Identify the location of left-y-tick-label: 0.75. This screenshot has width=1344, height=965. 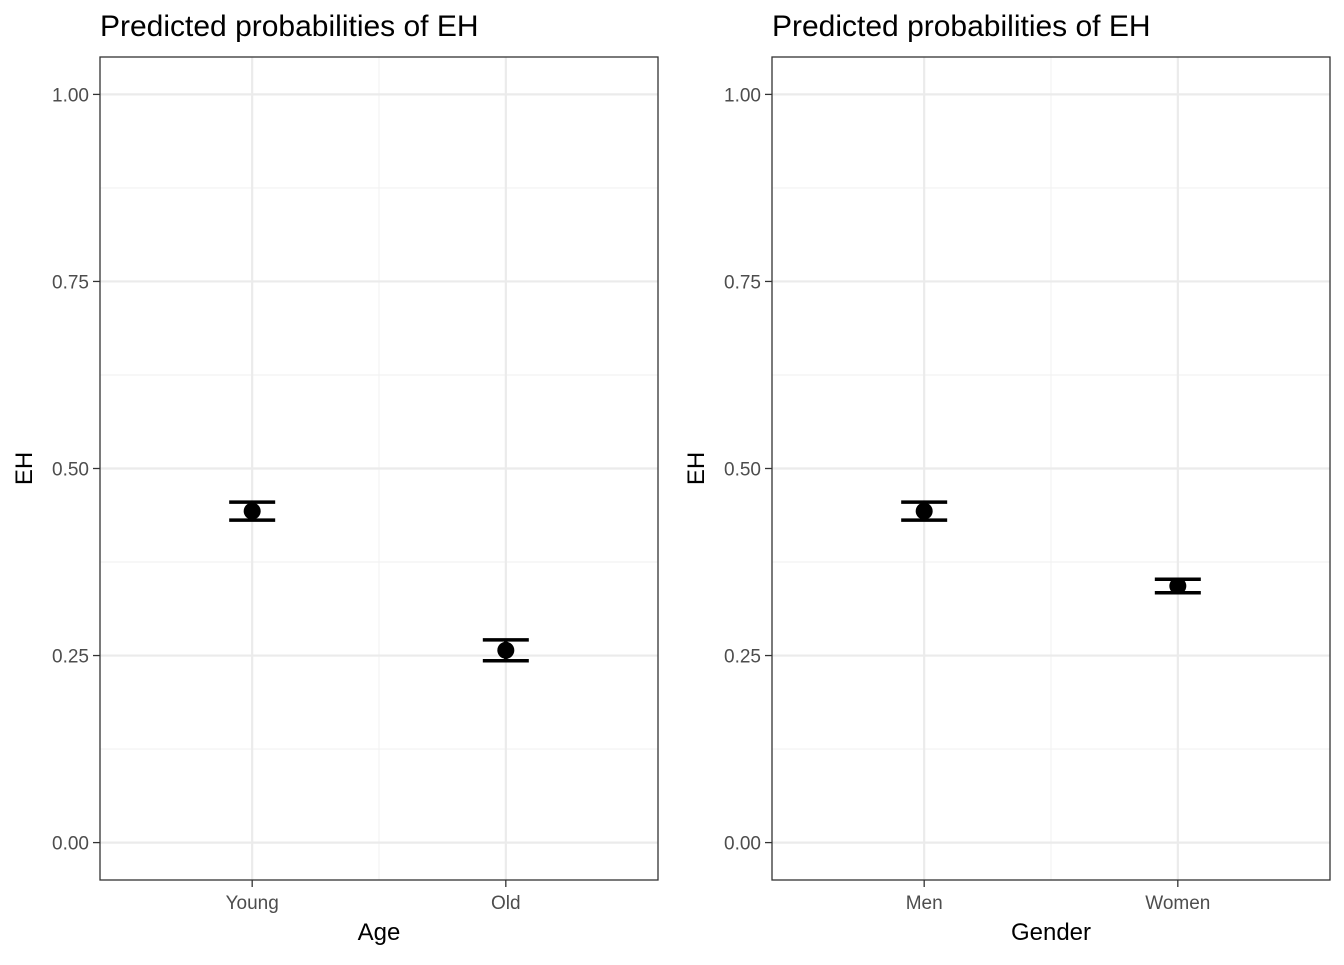
(70, 282).